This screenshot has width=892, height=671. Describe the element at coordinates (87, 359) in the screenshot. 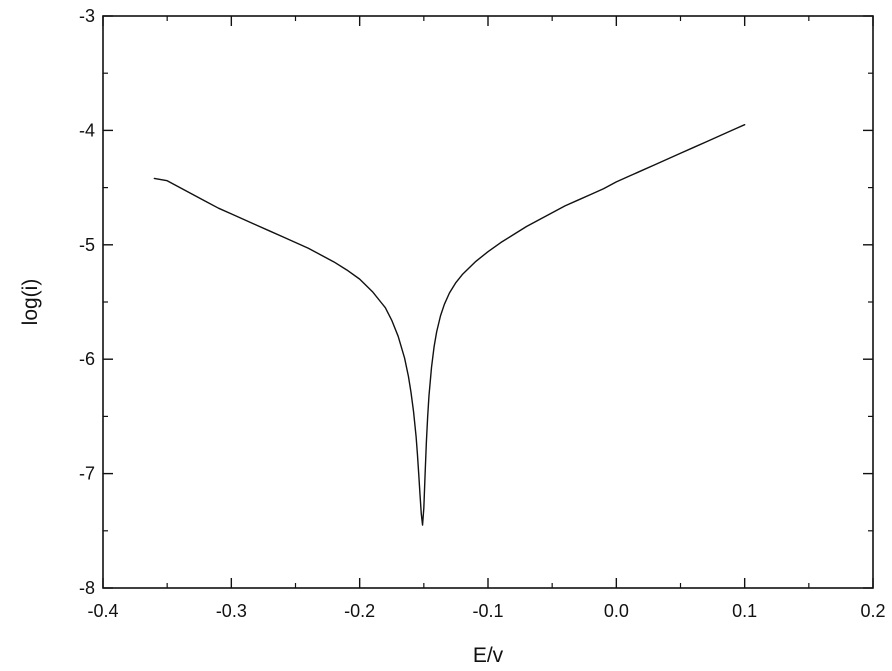

I see `y-tick-label: -6` at that location.